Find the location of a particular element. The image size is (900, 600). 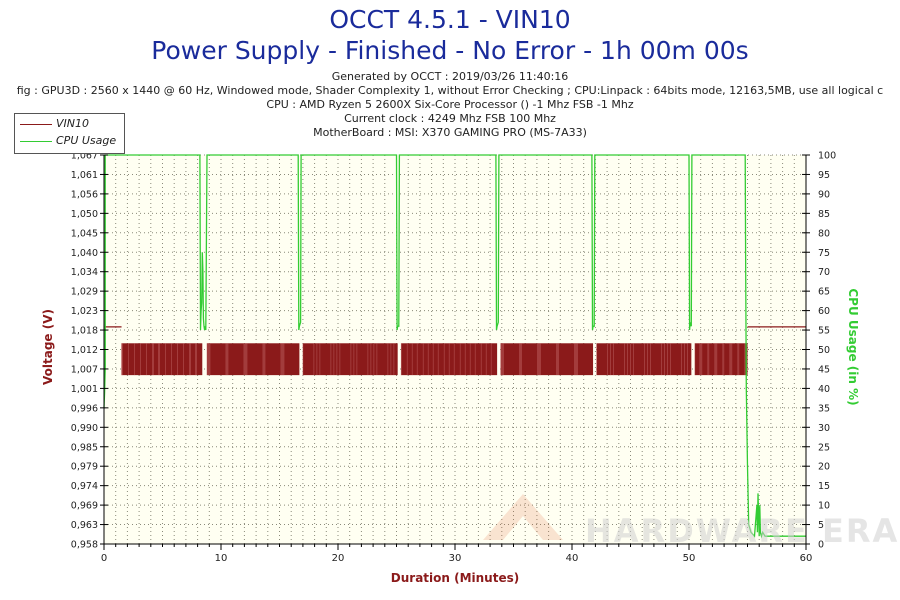

y-right-tick-label: 80 is located at coordinates (824, 233).